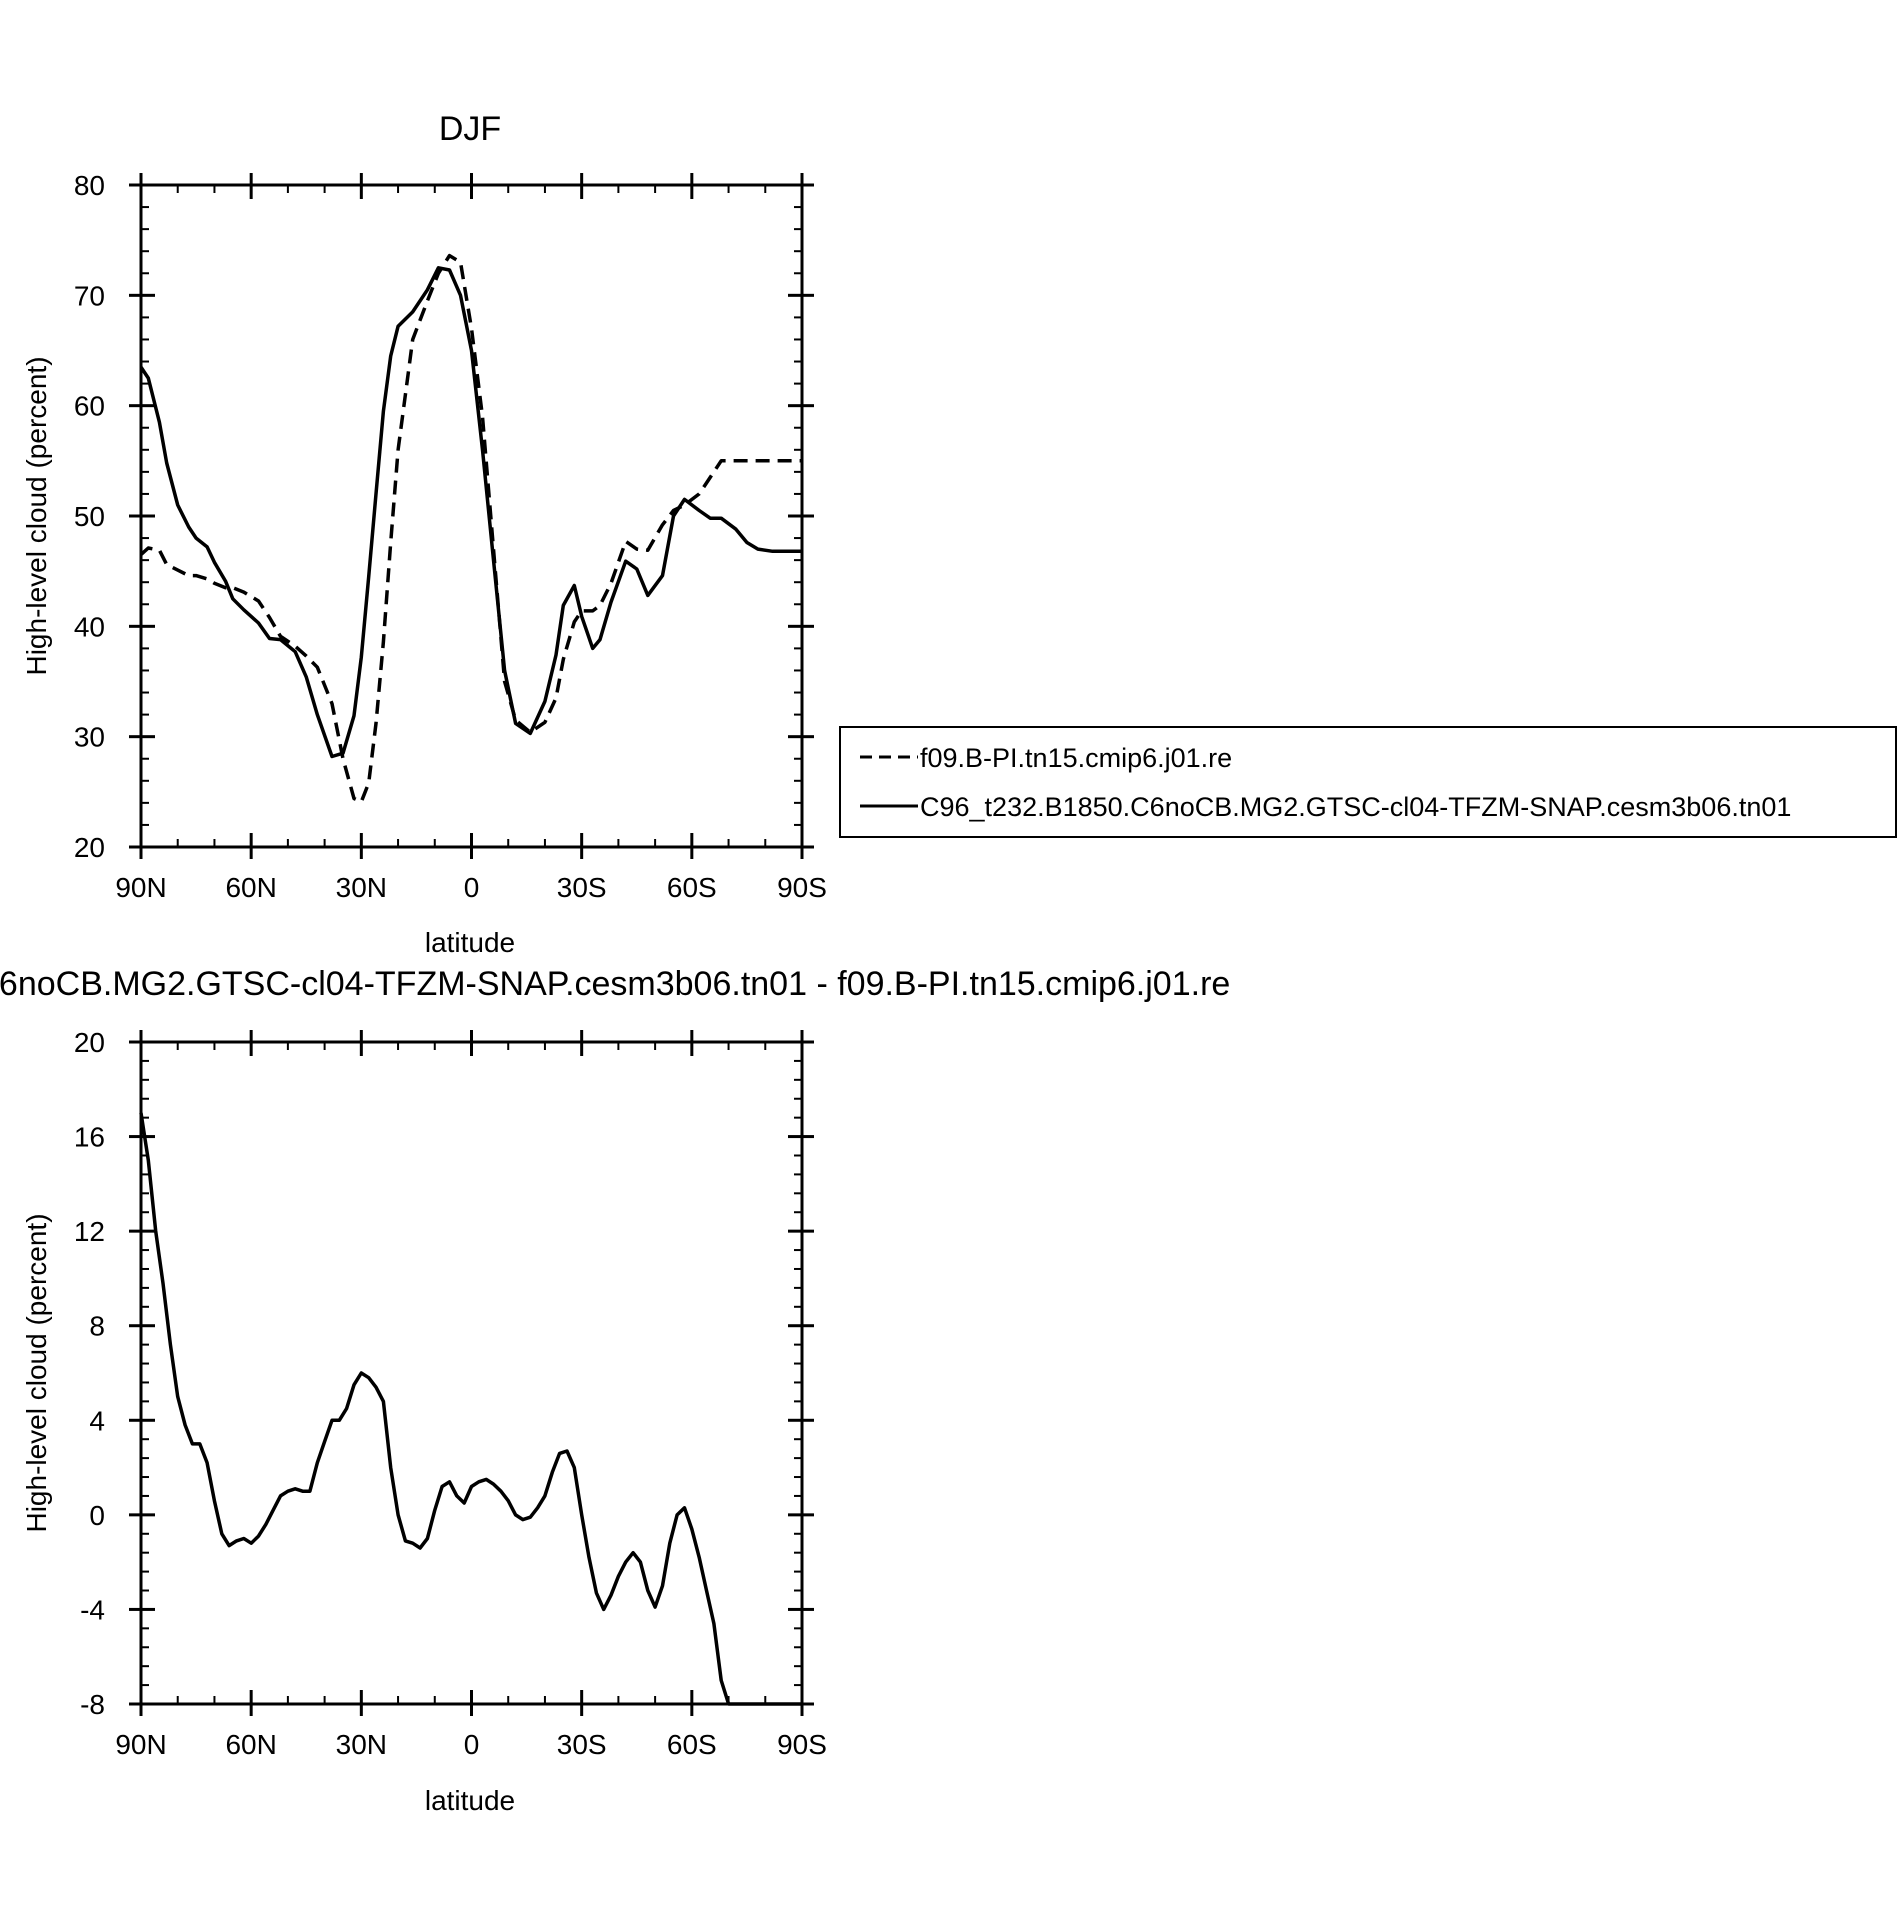 The height and width of the screenshot is (1906, 1901). What do you see at coordinates (89, 1137) in the screenshot?
I see `y-tick-label: 16` at bounding box center [89, 1137].